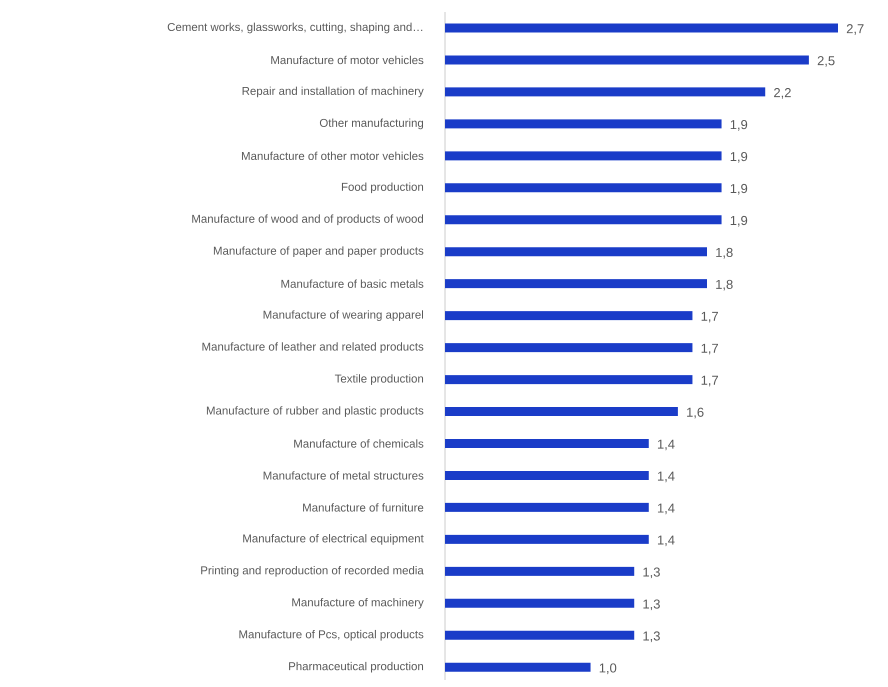 The image size is (888, 687). I want to click on y-tick-label: Manufacture of basic metals, so click(352, 283).